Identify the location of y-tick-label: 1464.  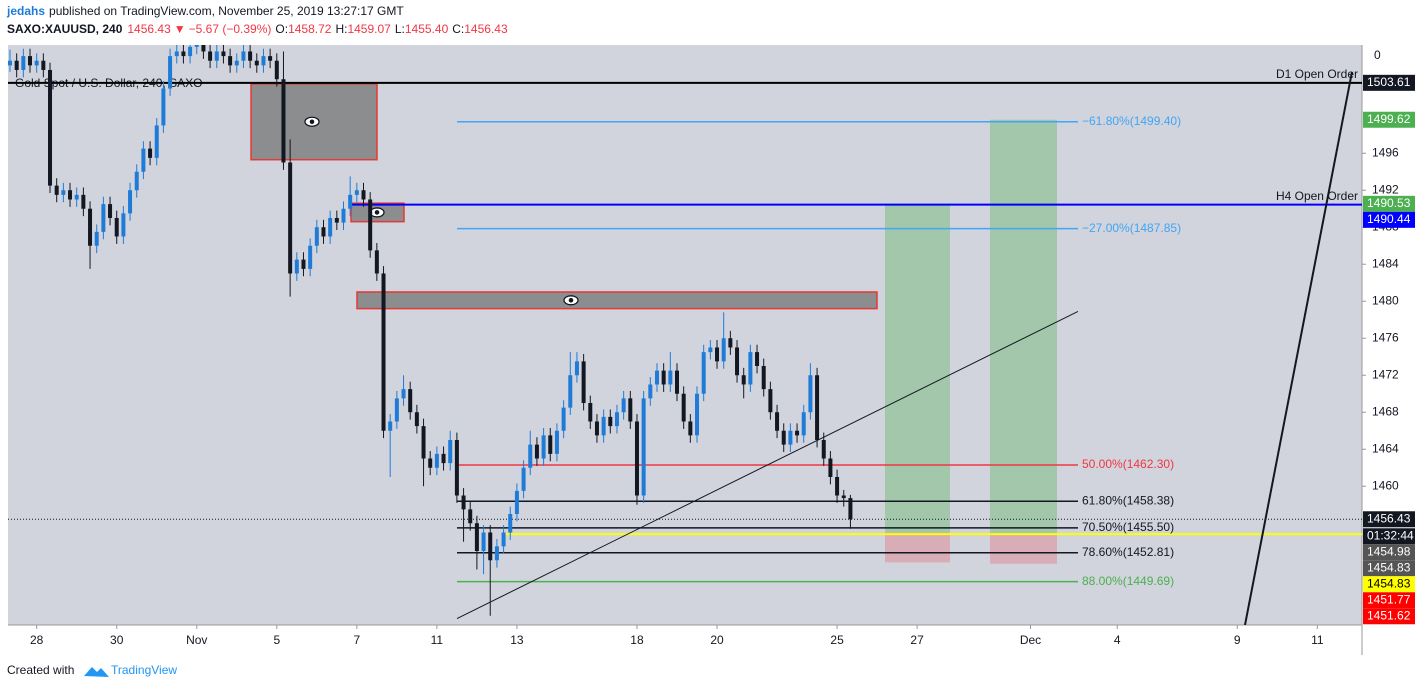
(1385, 448).